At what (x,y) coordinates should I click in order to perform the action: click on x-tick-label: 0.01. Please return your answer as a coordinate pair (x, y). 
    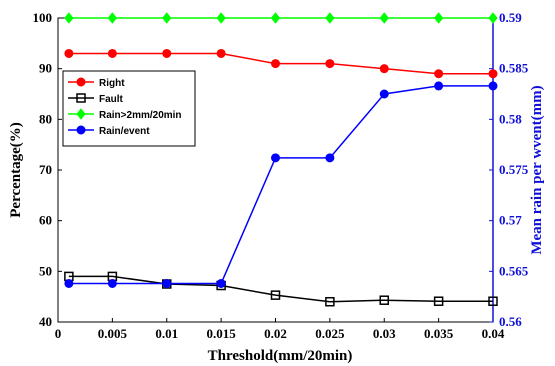
    Looking at the image, I should click on (166, 333).